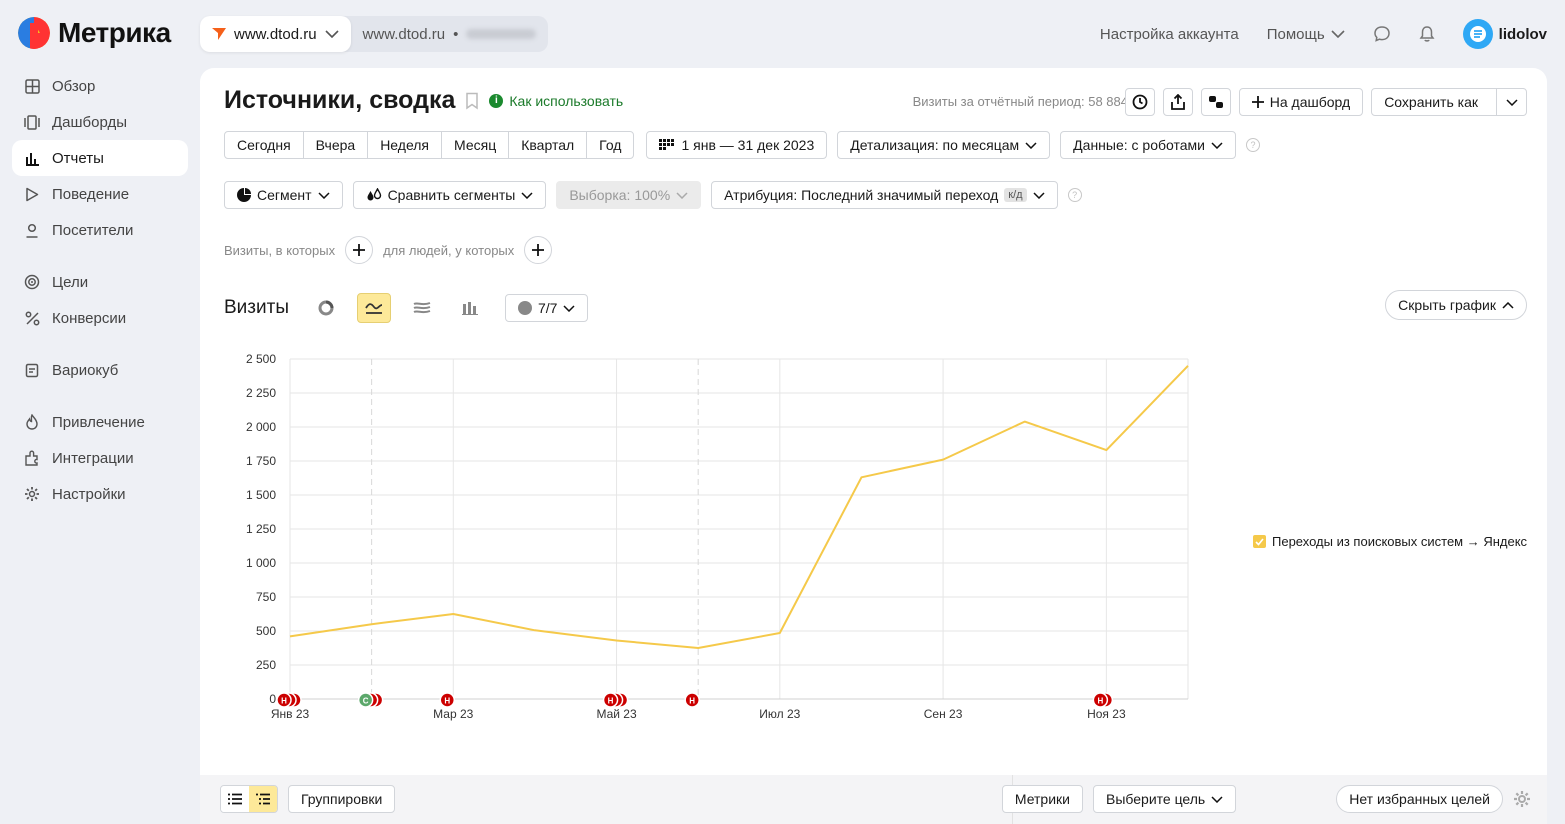 This screenshot has height=824, width=1565. What do you see at coordinates (405, 145) in the screenshot?
I see `period-week: Неделя` at bounding box center [405, 145].